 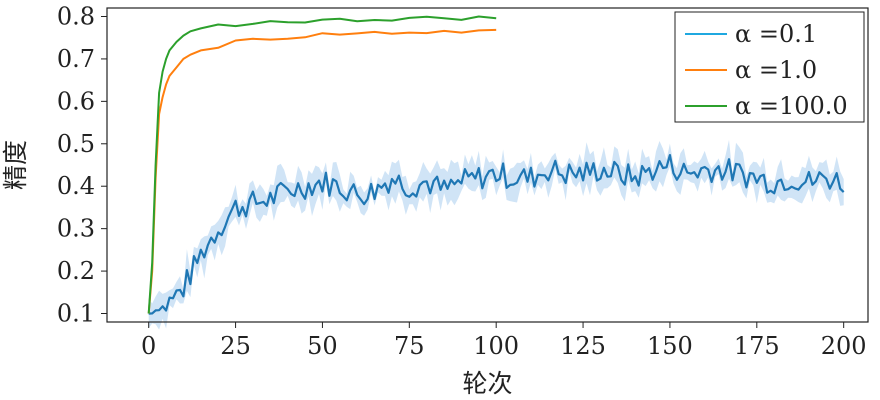 I want to click on y-axis-ticks: 0.1 0.2 0.3 0.4 0.5 0.6 0.7 0.8, so click(x=82, y=165).